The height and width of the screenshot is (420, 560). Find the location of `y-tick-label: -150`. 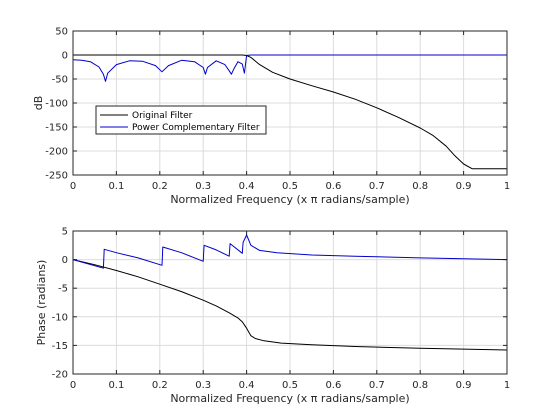

y-tick-label: -150 is located at coordinates (56, 128).